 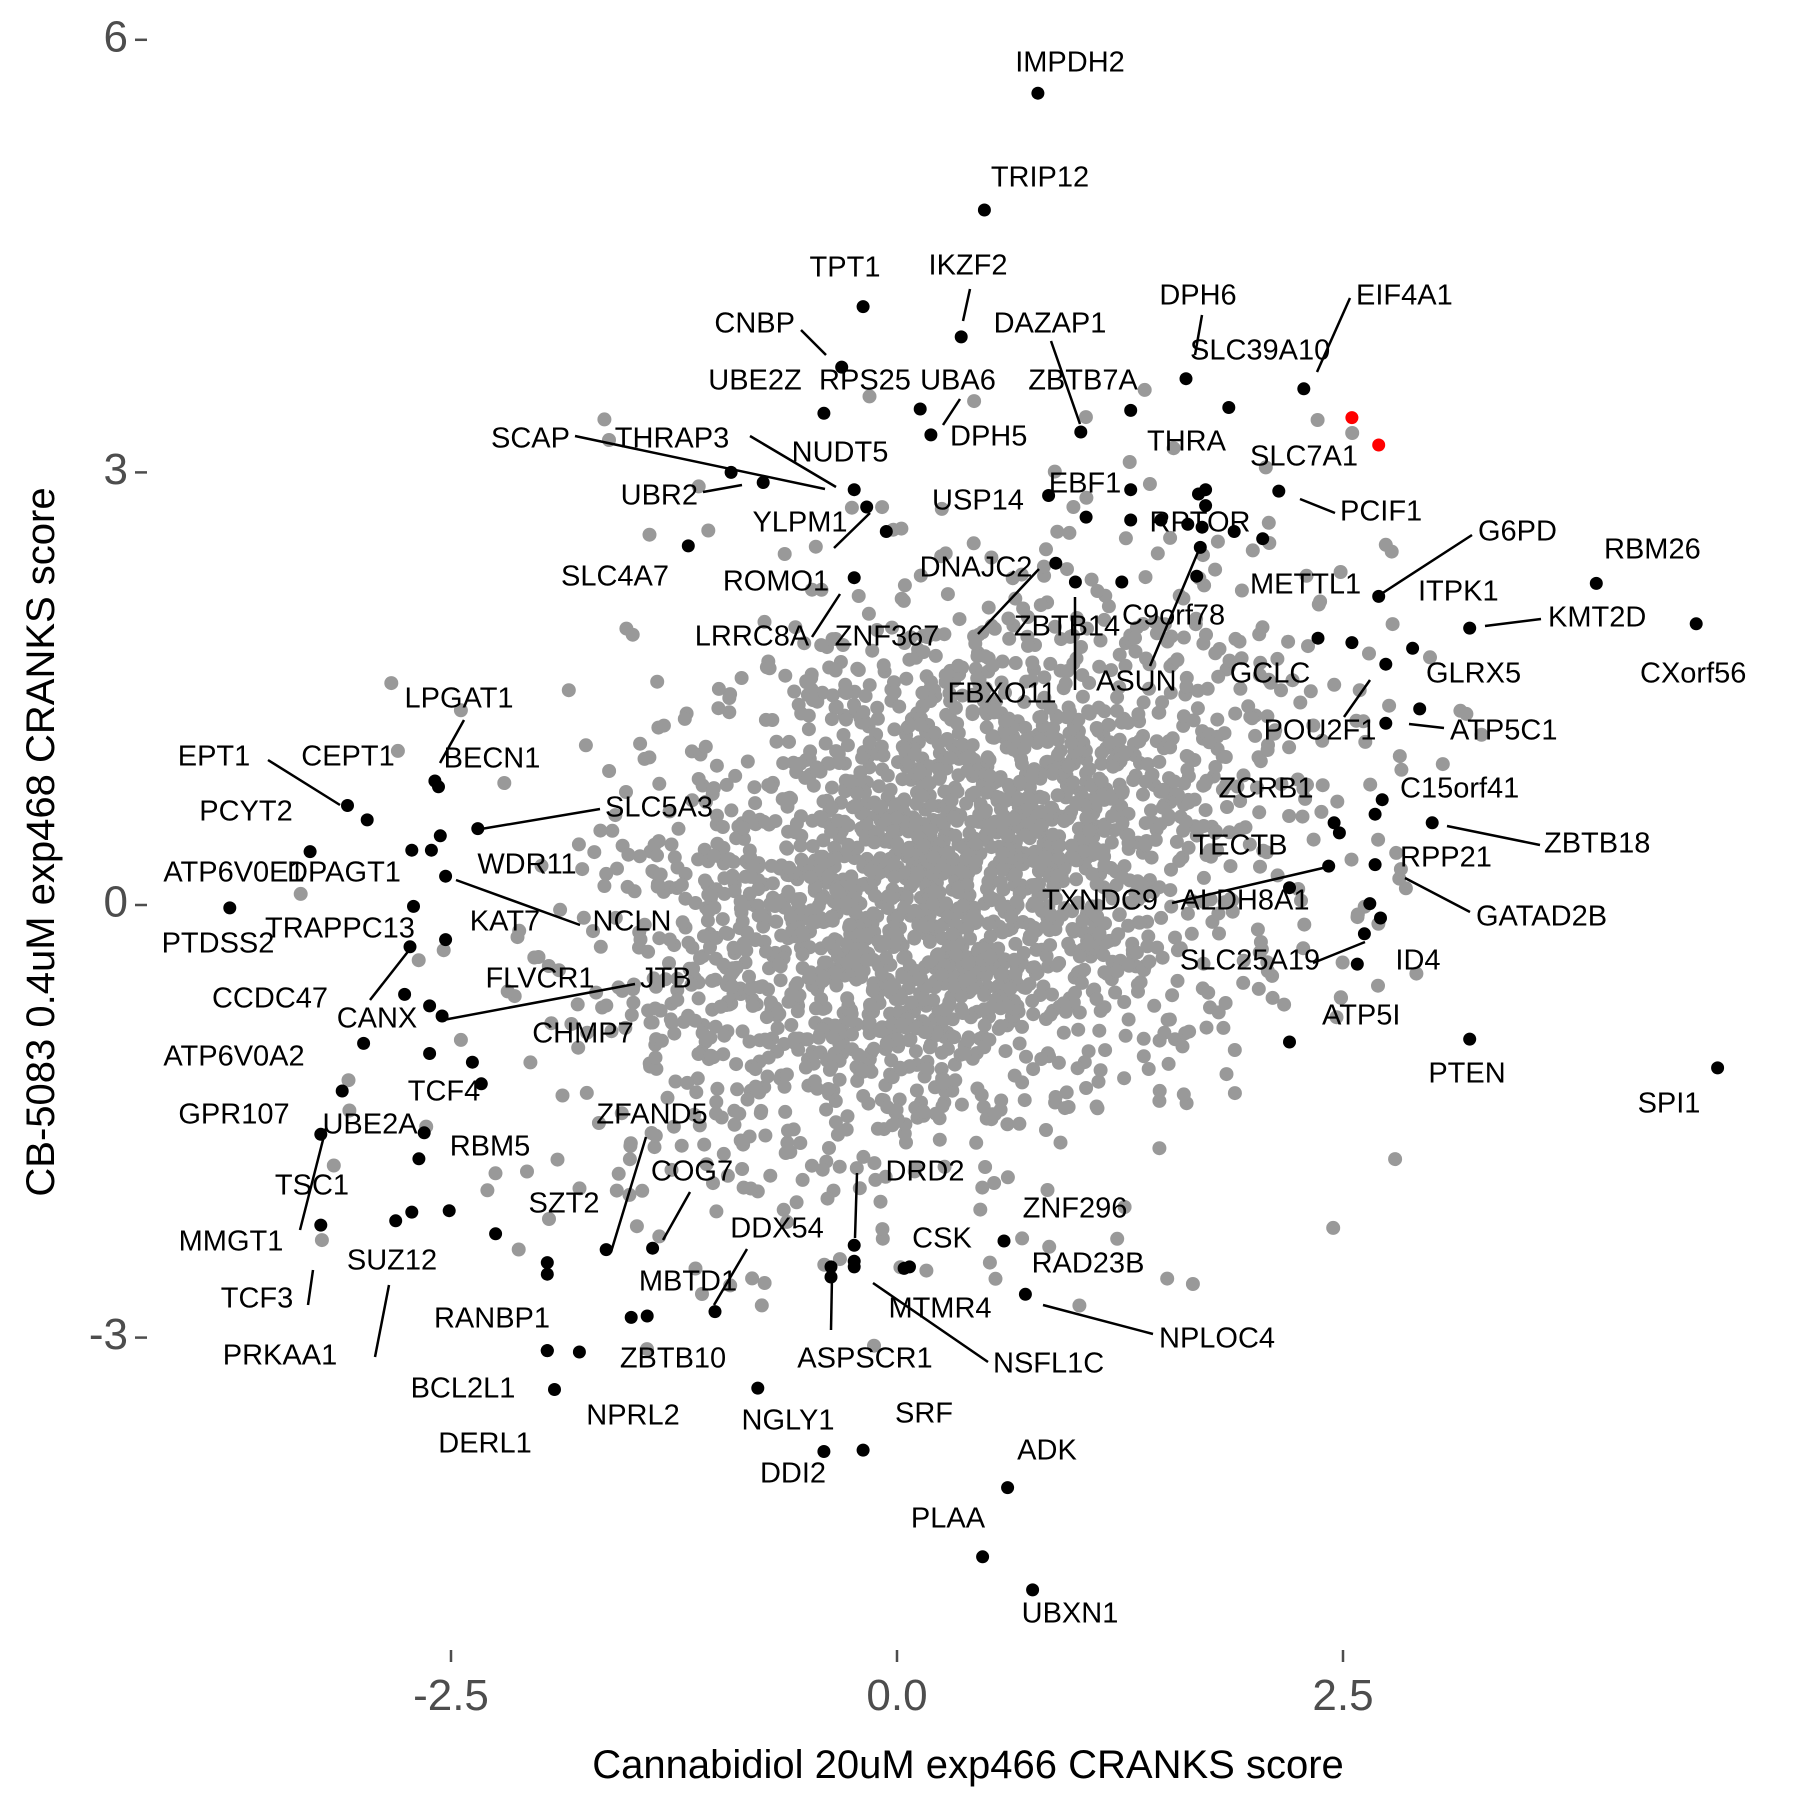 I want to click on gene-label: PTDSS2, so click(x=218, y=944).